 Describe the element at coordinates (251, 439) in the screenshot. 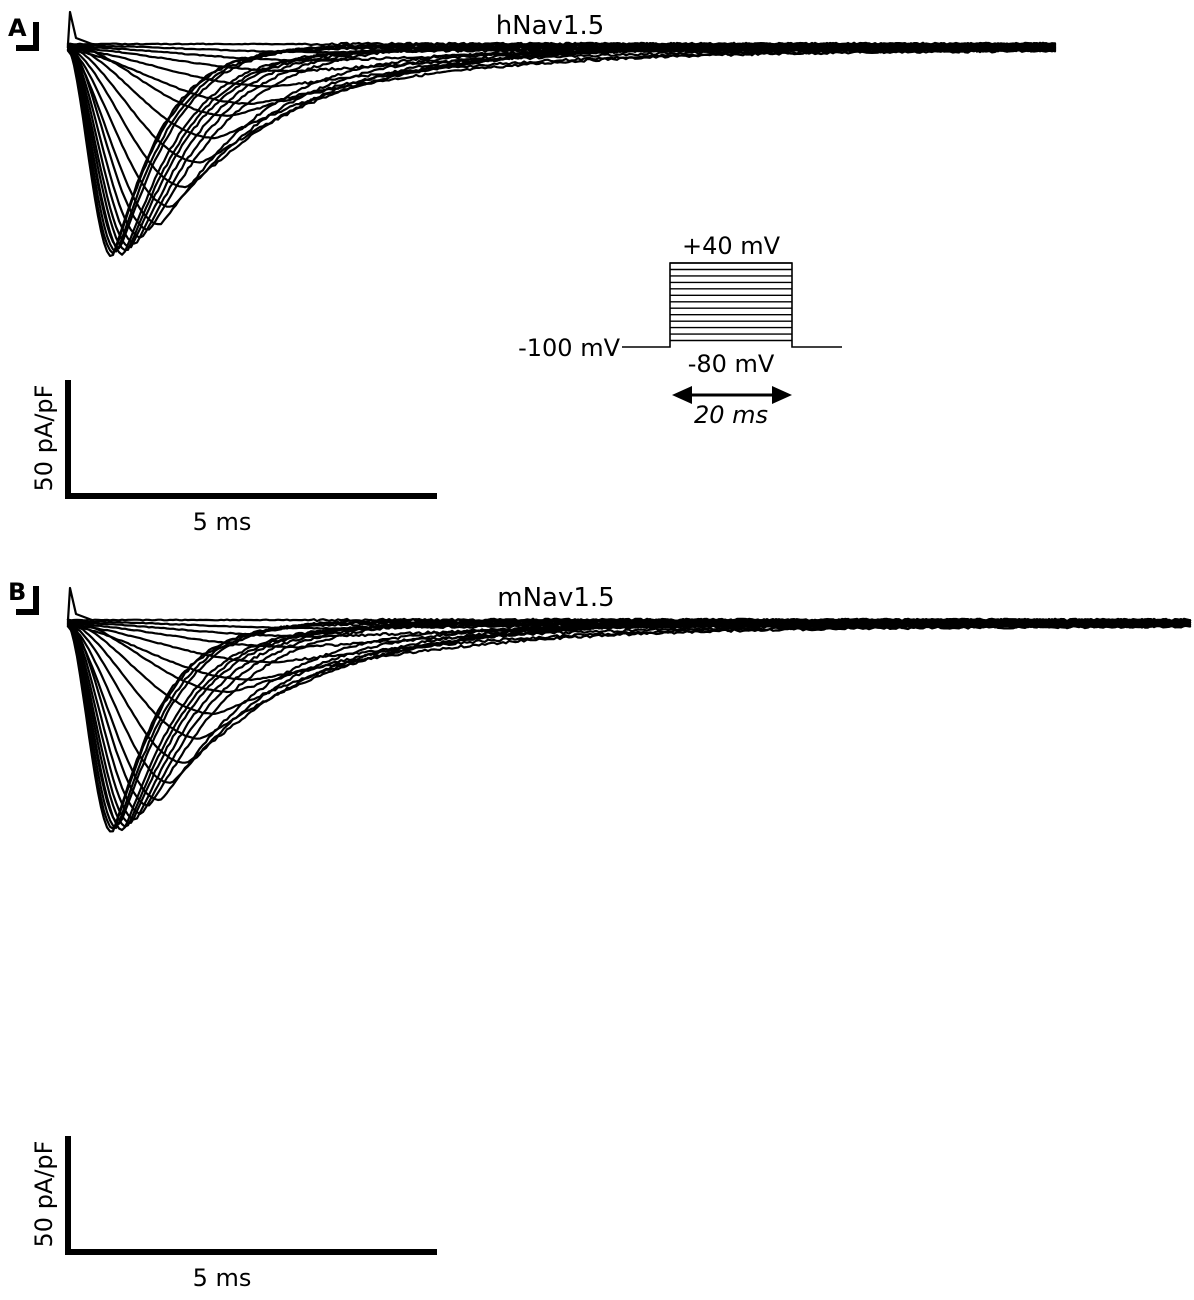

I see `panel-a-scale-bar` at that location.